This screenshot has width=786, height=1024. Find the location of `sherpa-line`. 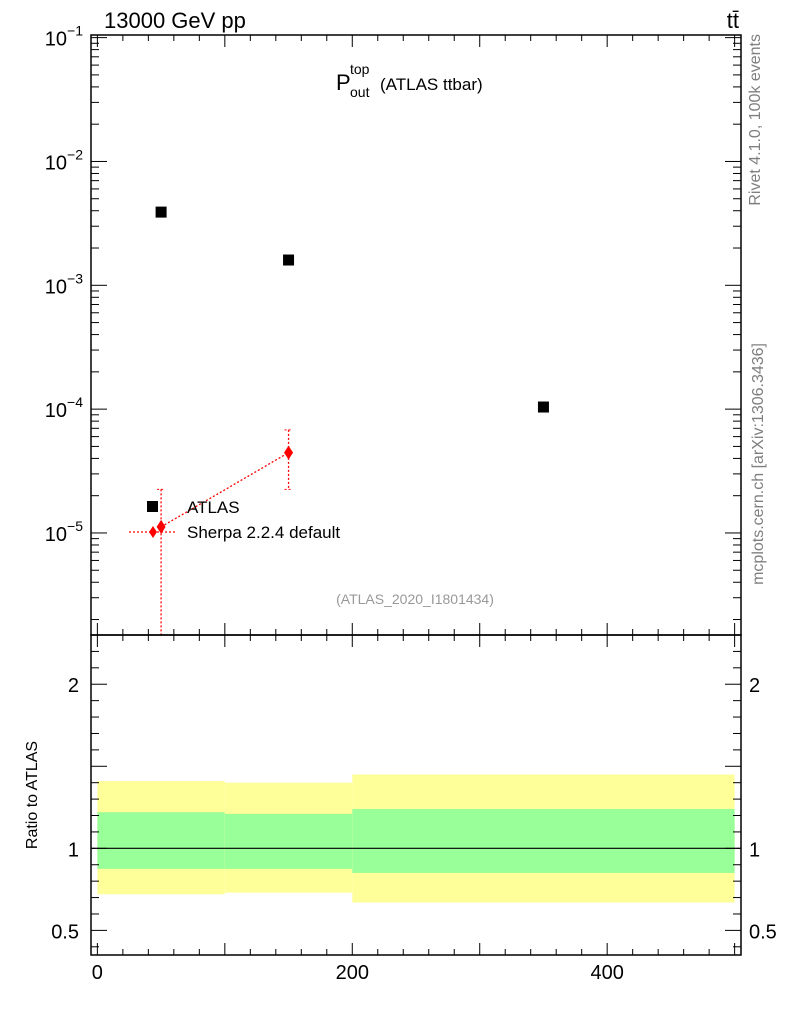

sherpa-line is located at coordinates (224, 490).